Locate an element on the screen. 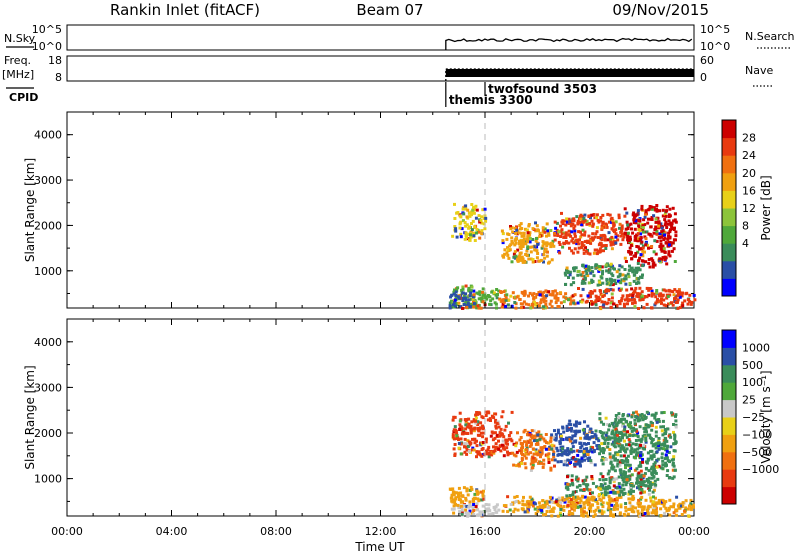 The image size is (800, 554). data-cells is located at coordinates (571, 464).